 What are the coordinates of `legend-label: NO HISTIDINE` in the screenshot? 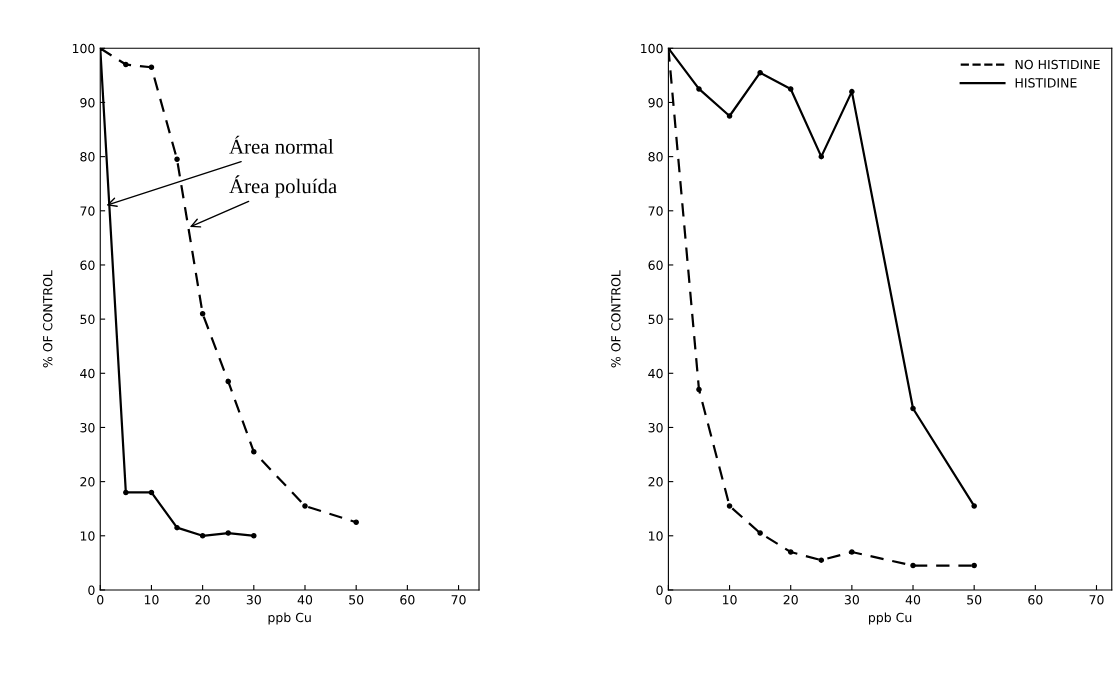 It's located at (1057, 64).